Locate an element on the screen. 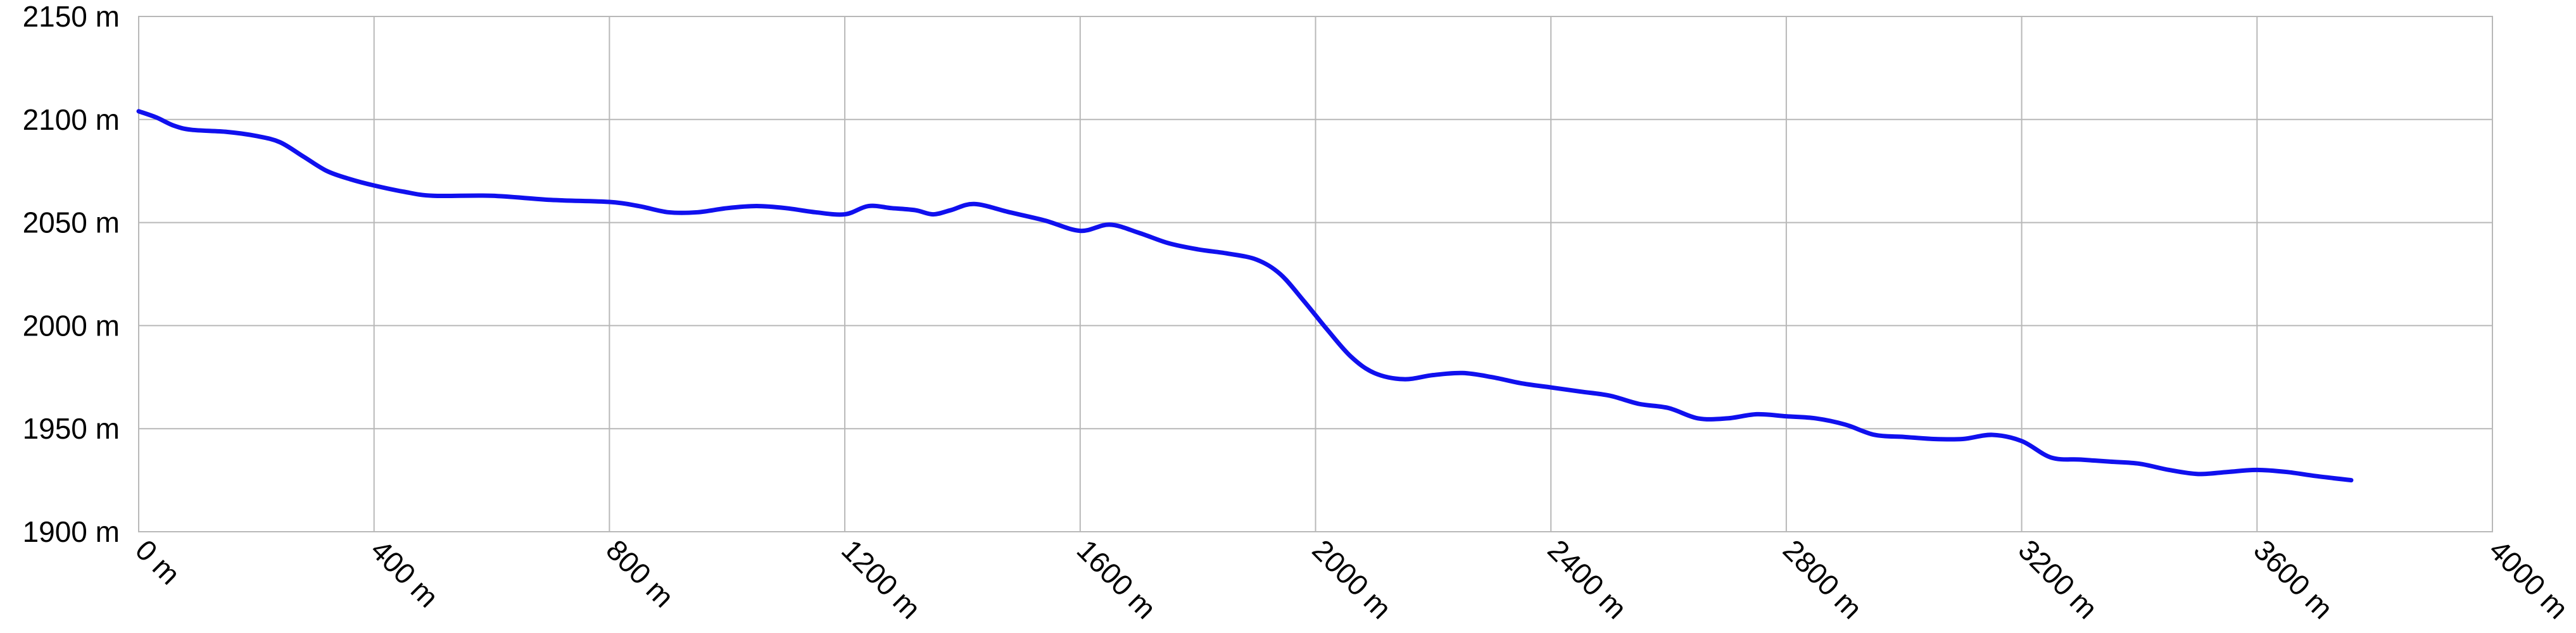  x-tick-label: 1200 m is located at coordinates (881, 579).